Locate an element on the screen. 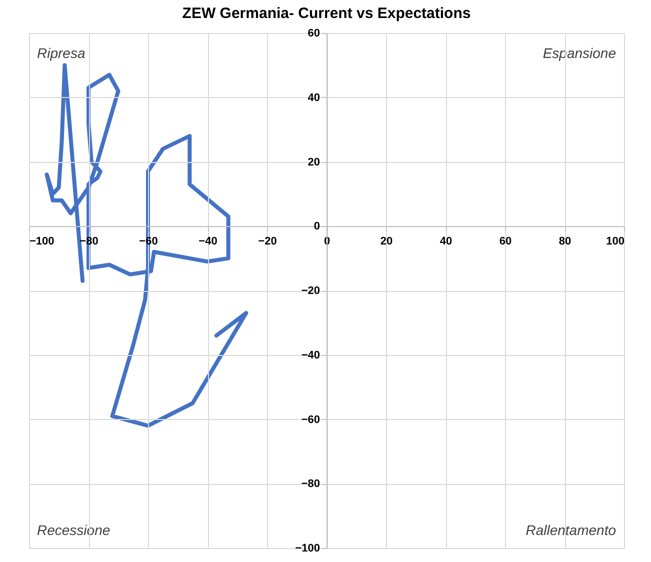 Image resolution: width=651 pixels, height=562 pixels. annotation: Ripresa is located at coordinates (61, 53).